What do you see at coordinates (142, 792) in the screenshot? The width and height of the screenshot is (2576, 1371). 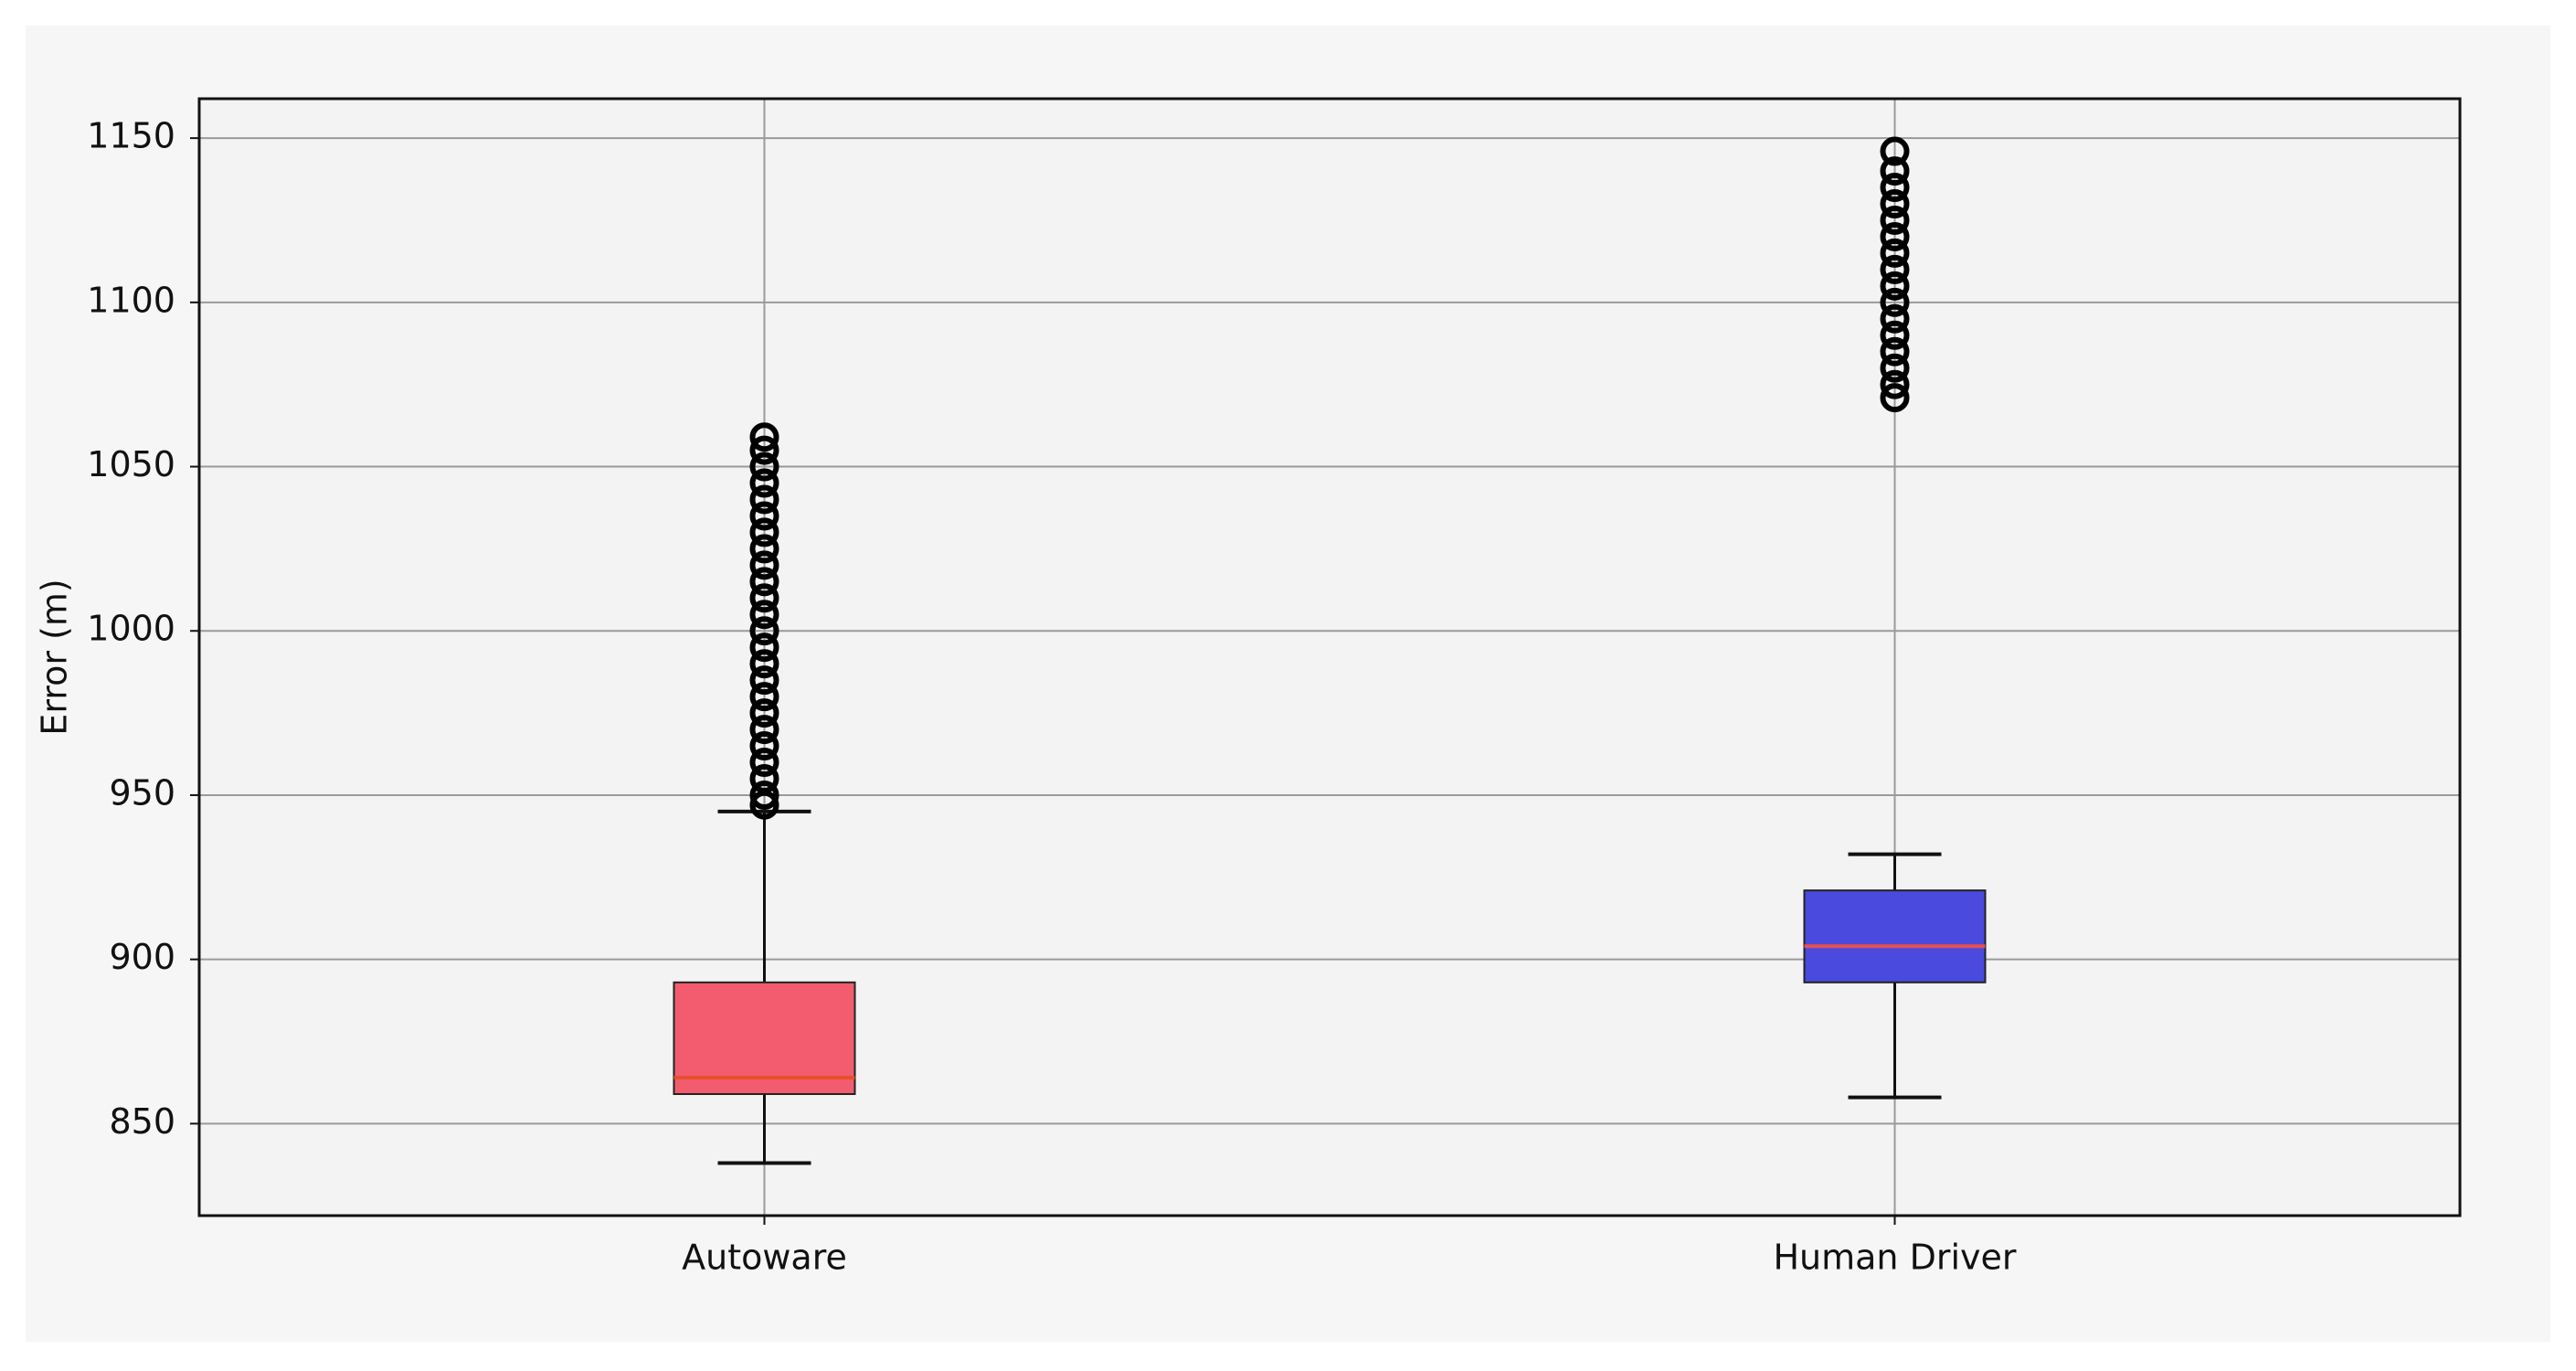 I see `y-tick-label: 950` at bounding box center [142, 792].